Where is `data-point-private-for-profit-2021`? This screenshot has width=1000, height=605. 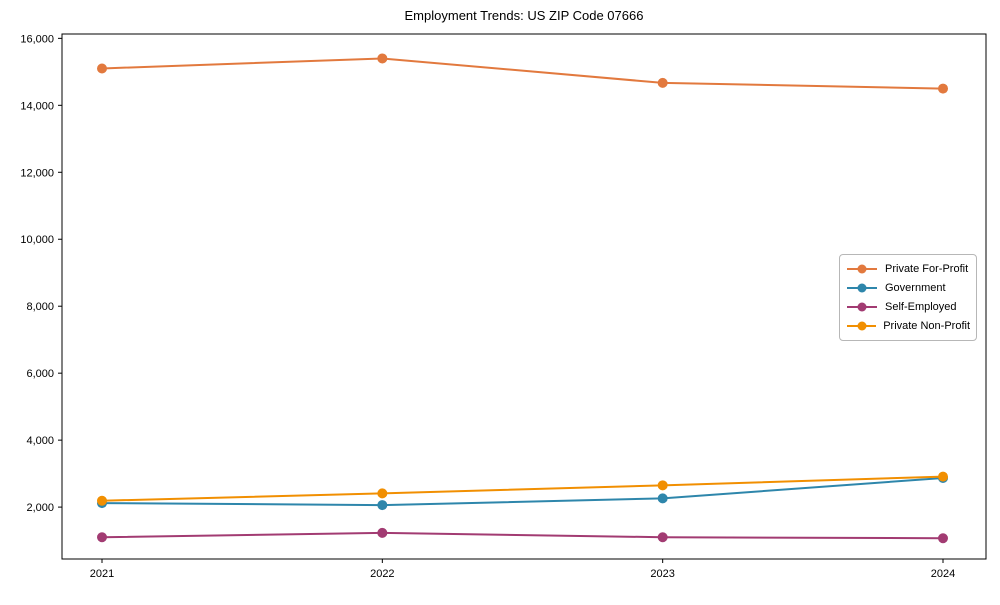
data-point-private-for-profit-2021 is located at coordinates (102, 68).